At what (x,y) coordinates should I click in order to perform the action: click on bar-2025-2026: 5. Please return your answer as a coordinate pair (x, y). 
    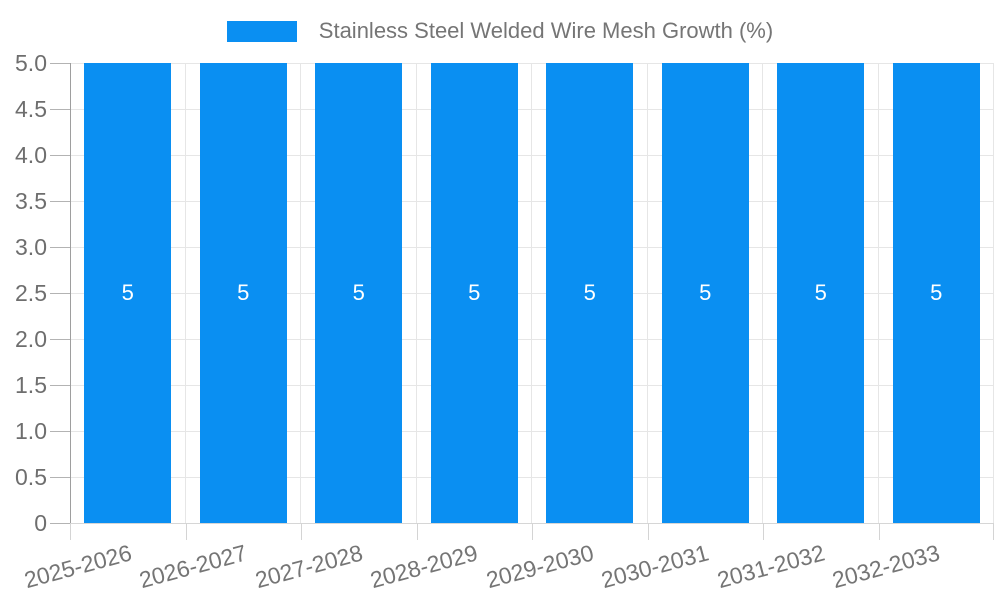
    Looking at the image, I should click on (128, 293).